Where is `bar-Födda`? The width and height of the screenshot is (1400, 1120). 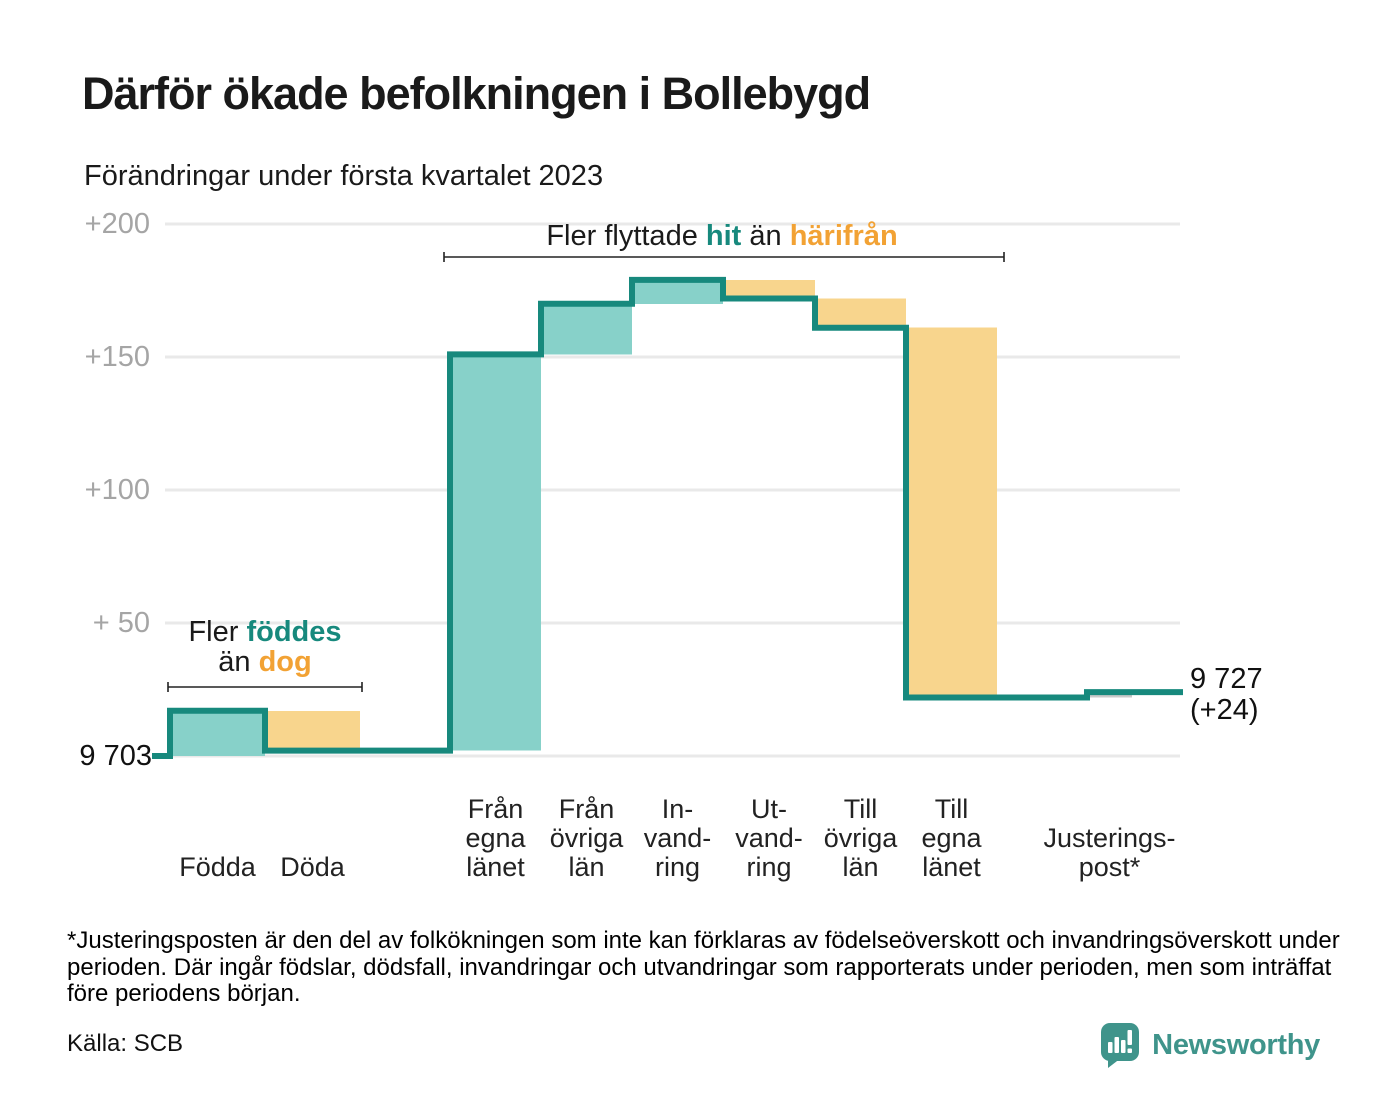 bar-Födda is located at coordinates (217, 733).